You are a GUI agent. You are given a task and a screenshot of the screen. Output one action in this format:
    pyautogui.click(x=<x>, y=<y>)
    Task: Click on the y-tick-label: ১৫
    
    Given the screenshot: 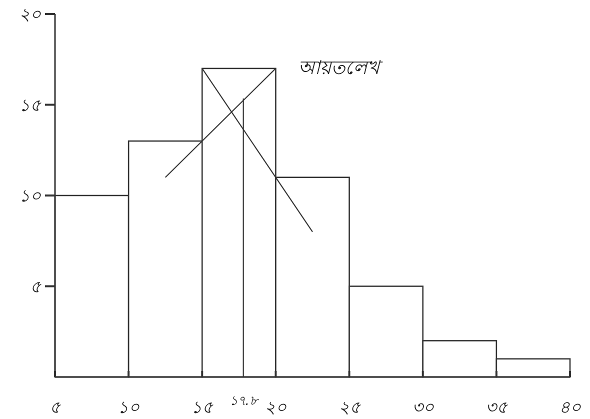 What is the action you would take?
    pyautogui.click(x=30, y=106)
    